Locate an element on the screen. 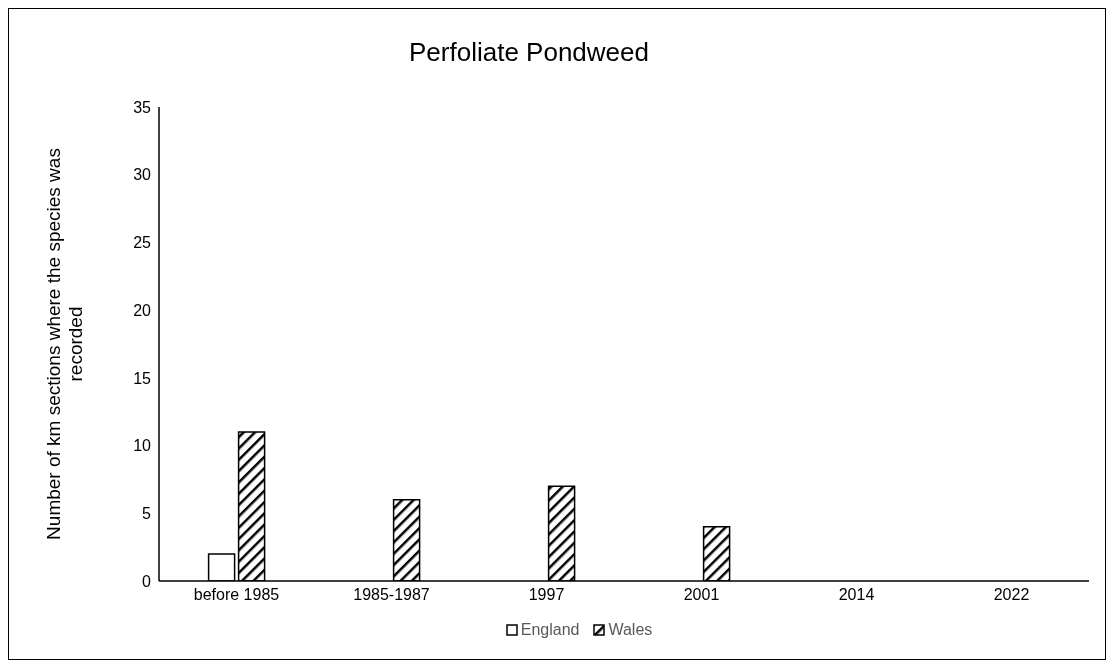  legend-label: Wales is located at coordinates (630, 630).